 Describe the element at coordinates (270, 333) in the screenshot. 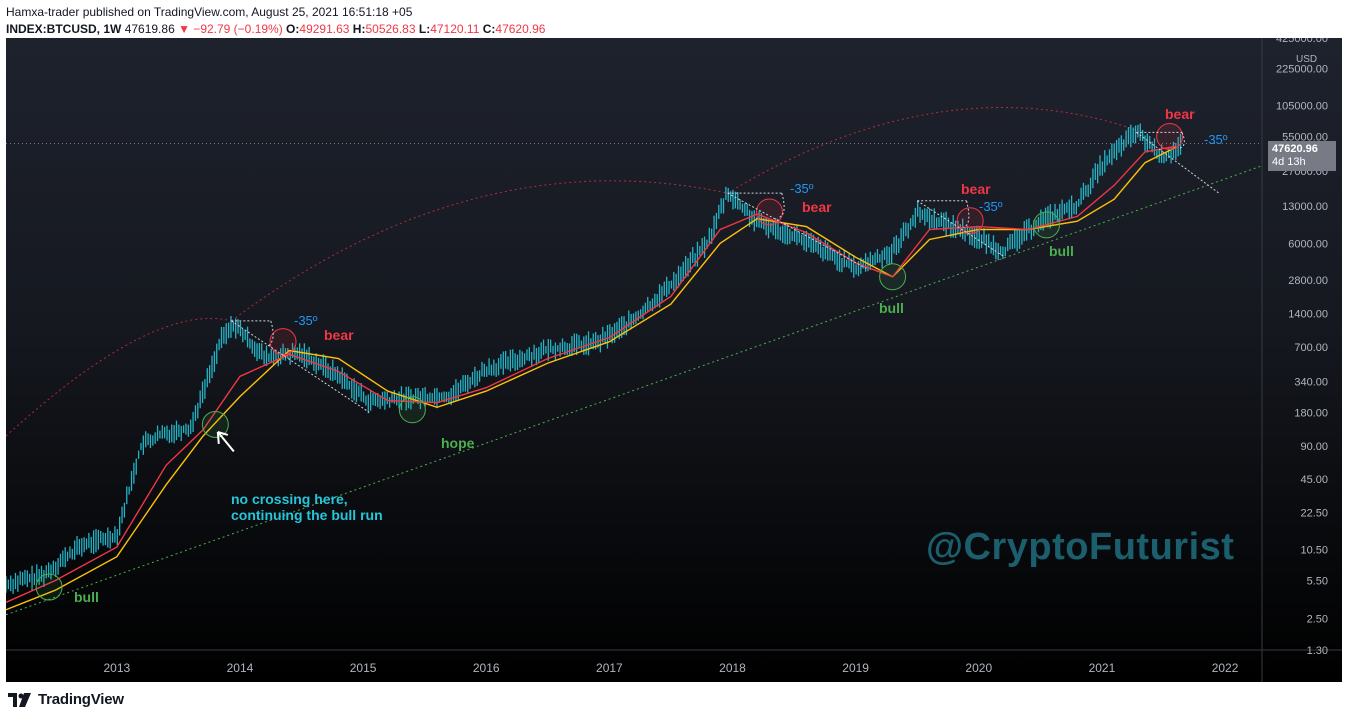

I see `angle-2014-arc` at that location.